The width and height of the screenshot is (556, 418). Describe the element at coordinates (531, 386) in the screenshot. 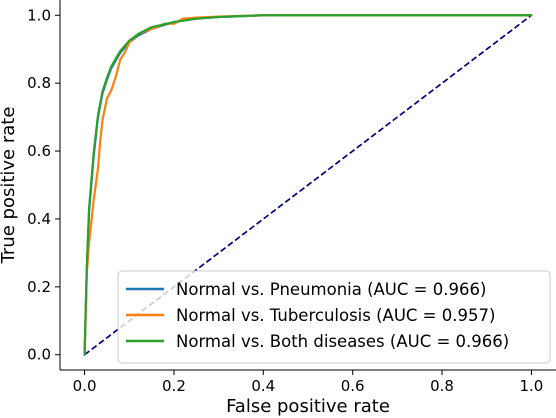

I see `x-tick-label: 1.0` at that location.